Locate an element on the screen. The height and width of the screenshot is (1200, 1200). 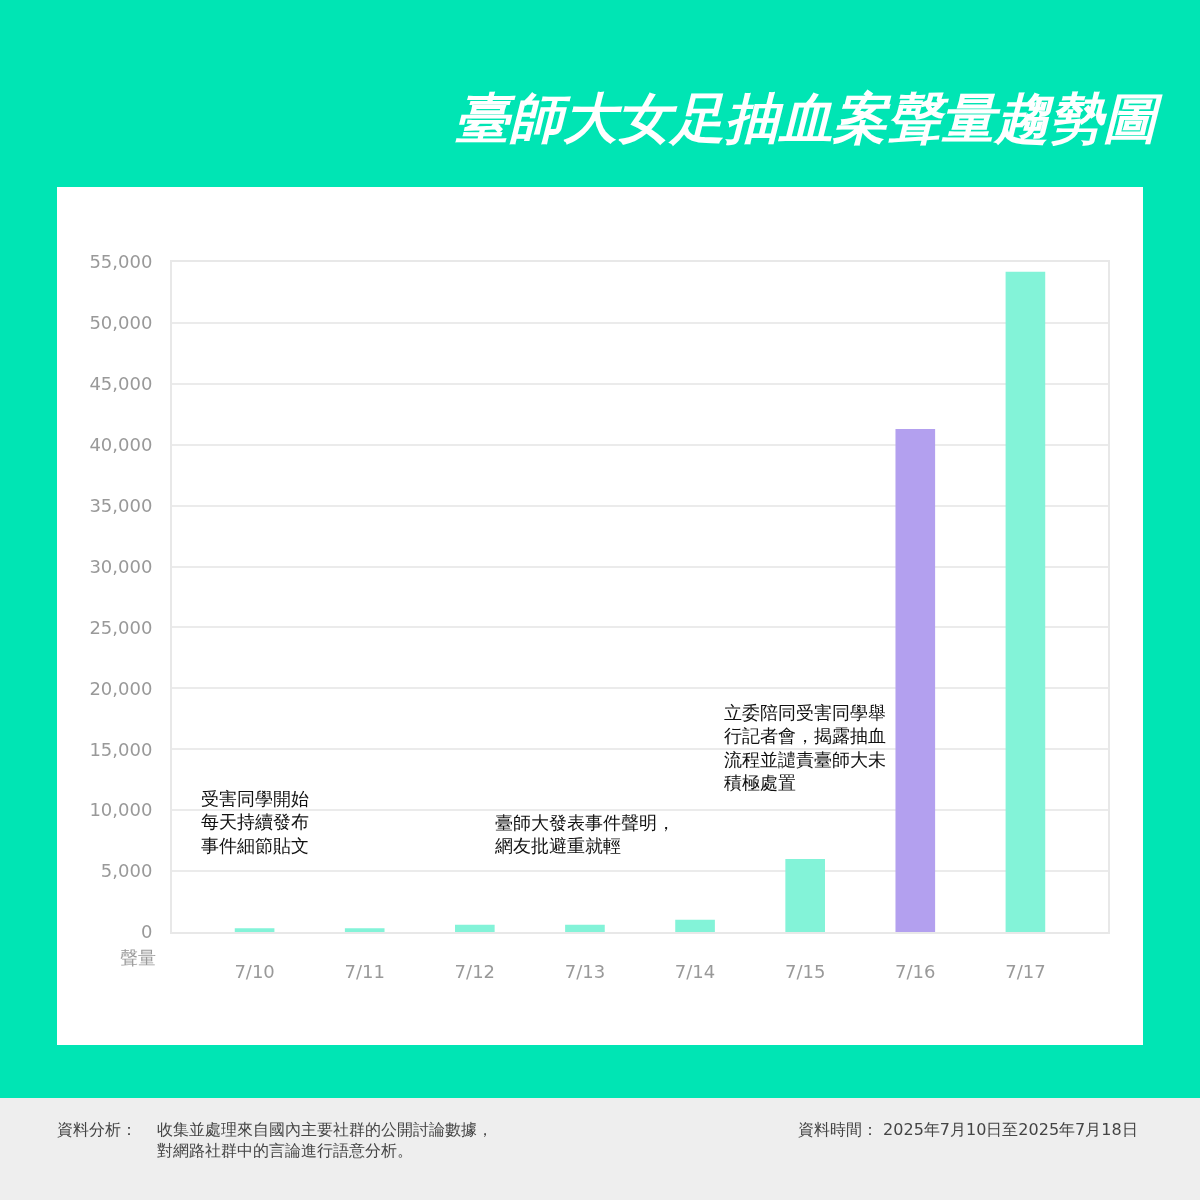
annotation: 立委陪同受害同學舉行記者會，揭露抽血流程並譴責臺師大未積極處置 is located at coordinates (805, 748).